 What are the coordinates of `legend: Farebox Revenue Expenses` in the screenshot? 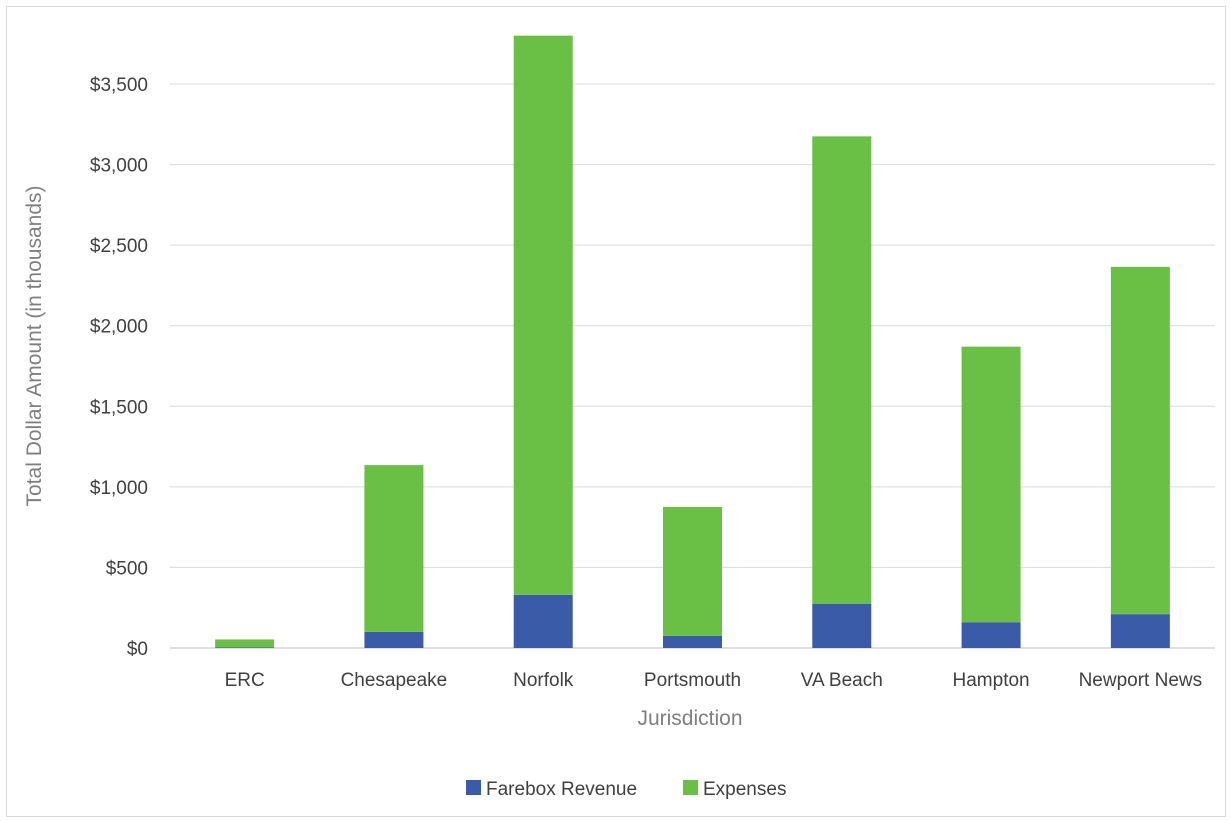 It's located at (626, 789).